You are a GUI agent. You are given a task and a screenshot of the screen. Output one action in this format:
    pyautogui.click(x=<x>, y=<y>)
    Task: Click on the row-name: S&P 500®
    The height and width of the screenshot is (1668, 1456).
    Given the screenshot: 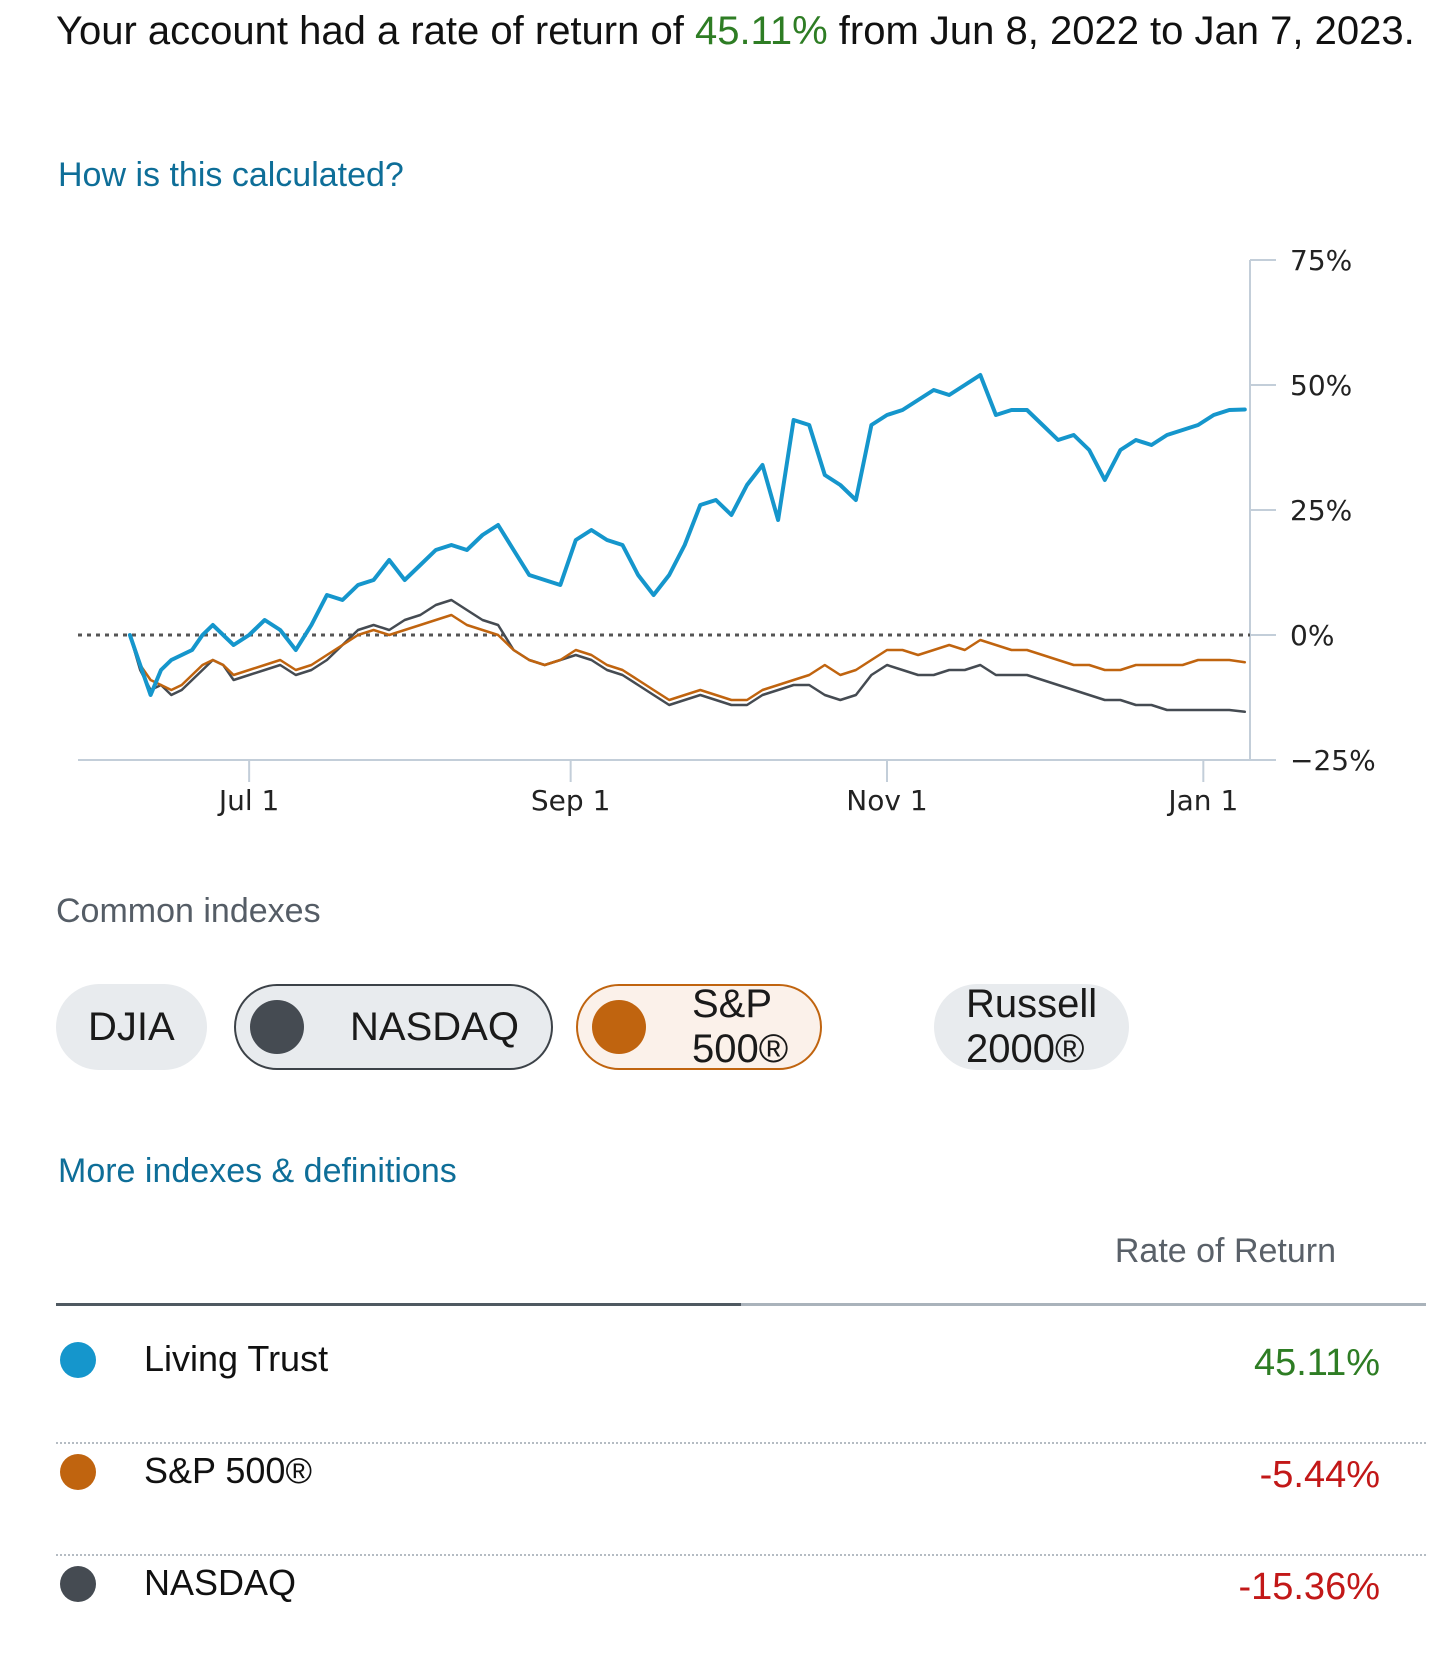 What is the action you would take?
    pyautogui.click(x=228, y=1470)
    